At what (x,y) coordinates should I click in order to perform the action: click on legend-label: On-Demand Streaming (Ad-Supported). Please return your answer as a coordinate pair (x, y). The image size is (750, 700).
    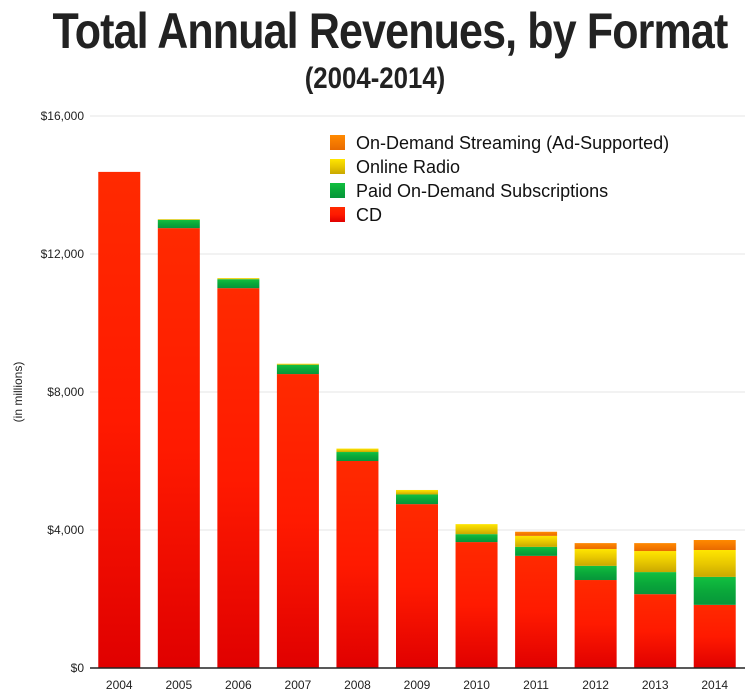
    Looking at the image, I should click on (512, 143).